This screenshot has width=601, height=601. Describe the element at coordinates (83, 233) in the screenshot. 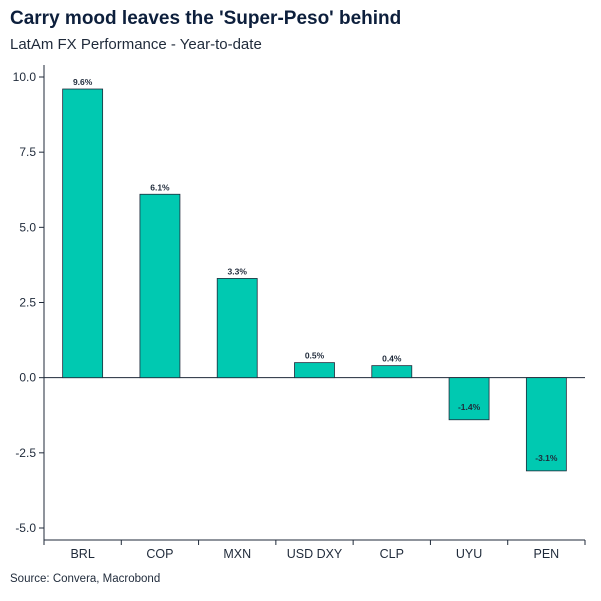

I see `bar-brl` at that location.